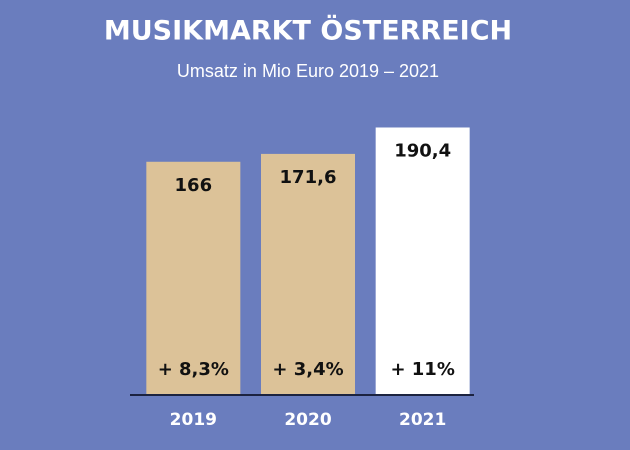 Image resolution: width=630 pixels, height=450 pixels. Describe the element at coordinates (193, 369) in the screenshot. I see `growth-label: + 8,3%` at that location.